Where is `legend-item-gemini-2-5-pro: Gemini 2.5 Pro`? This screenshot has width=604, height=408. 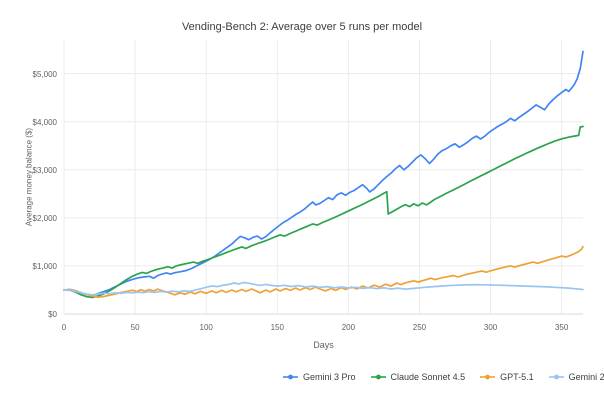 legend-item-gemini-2-5-pro: Gemini 2.5 Pro is located at coordinates (576, 377).